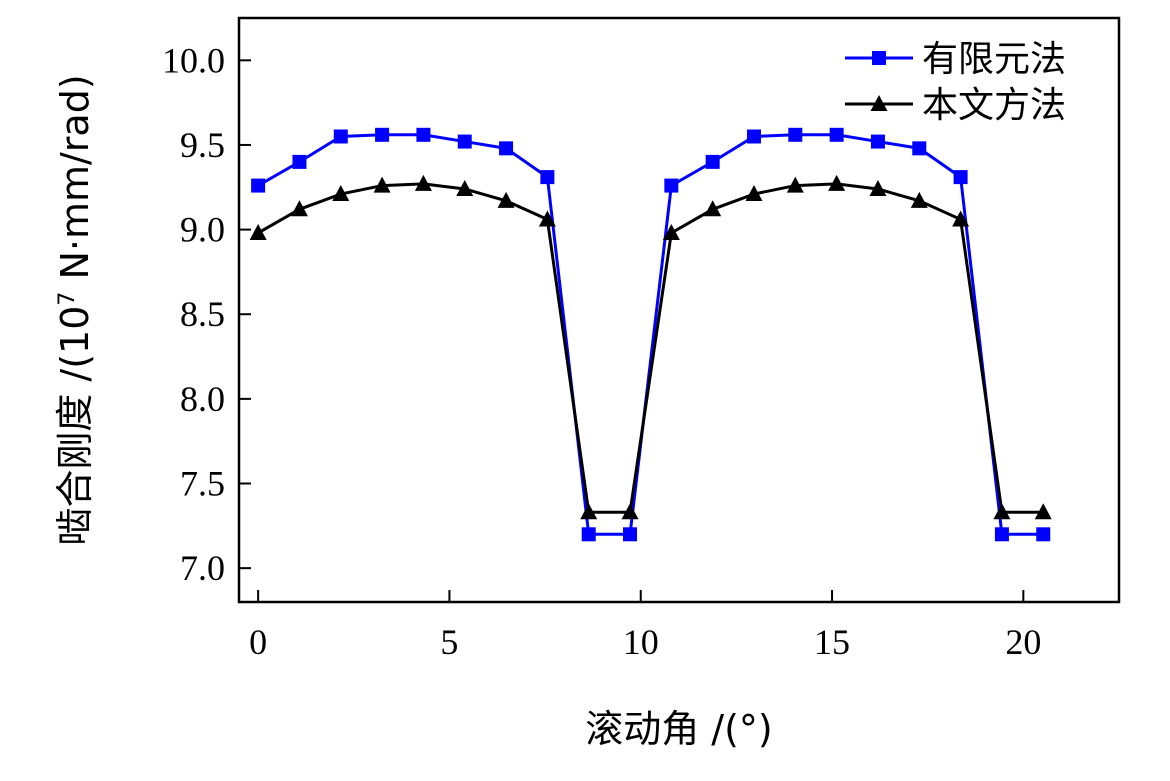  What do you see at coordinates (202, 230) in the screenshot?
I see `y-tick-label: 9.0` at bounding box center [202, 230].